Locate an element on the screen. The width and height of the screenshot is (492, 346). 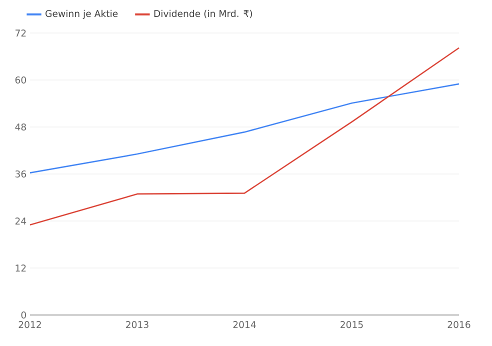
x-tick-label: 2015 is located at coordinates (351, 324).